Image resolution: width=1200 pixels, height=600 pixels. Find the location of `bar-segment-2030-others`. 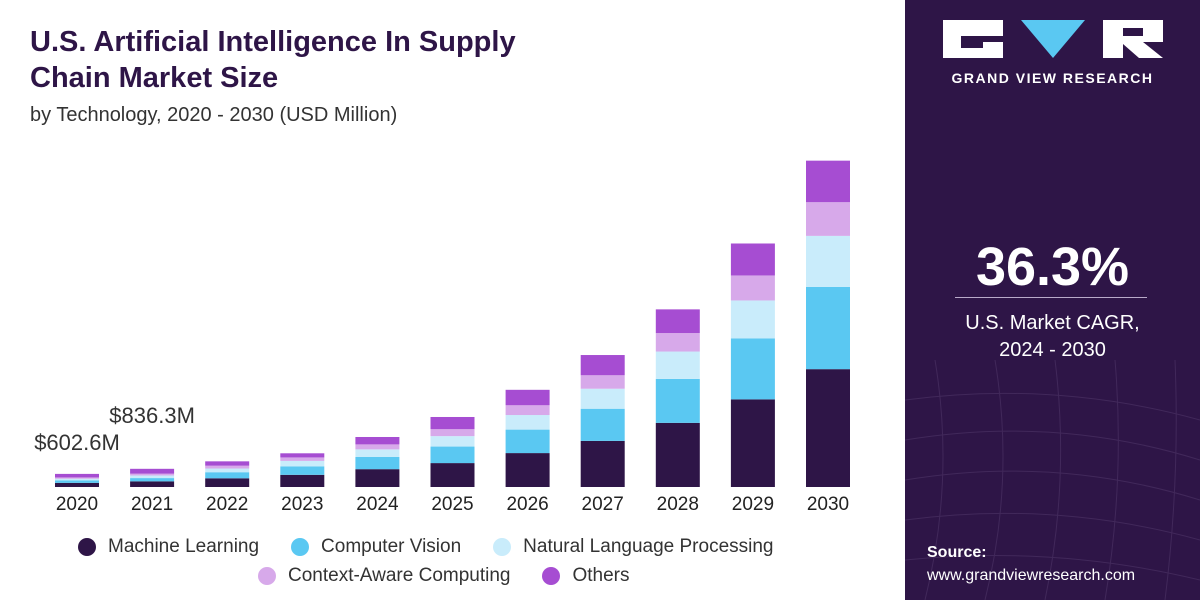

bar-segment-2030-others is located at coordinates (828, 181).